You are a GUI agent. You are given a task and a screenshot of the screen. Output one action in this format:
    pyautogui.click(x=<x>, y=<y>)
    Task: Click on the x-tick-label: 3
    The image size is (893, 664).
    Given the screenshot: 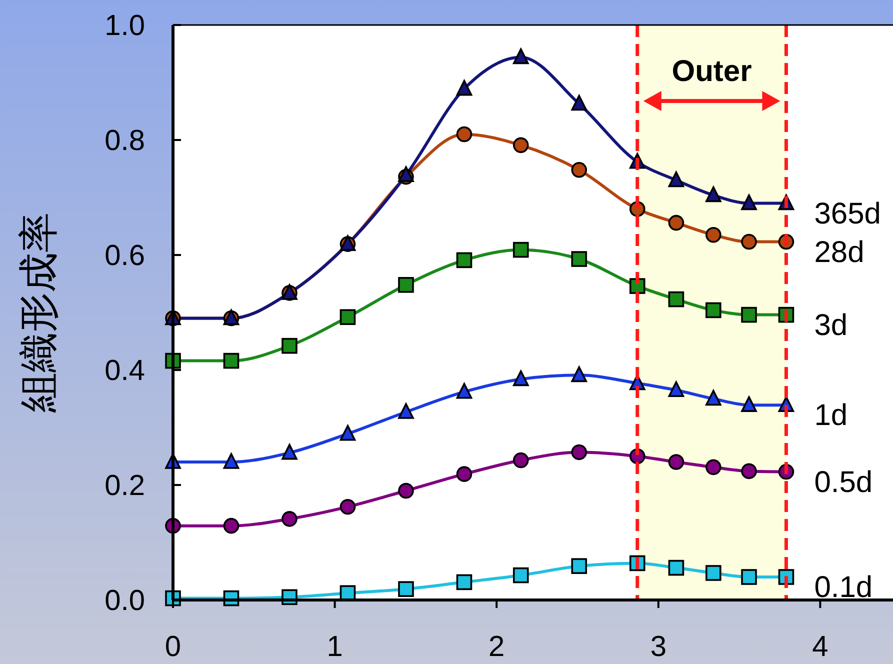 What is the action you would take?
    pyautogui.click(x=658, y=647)
    